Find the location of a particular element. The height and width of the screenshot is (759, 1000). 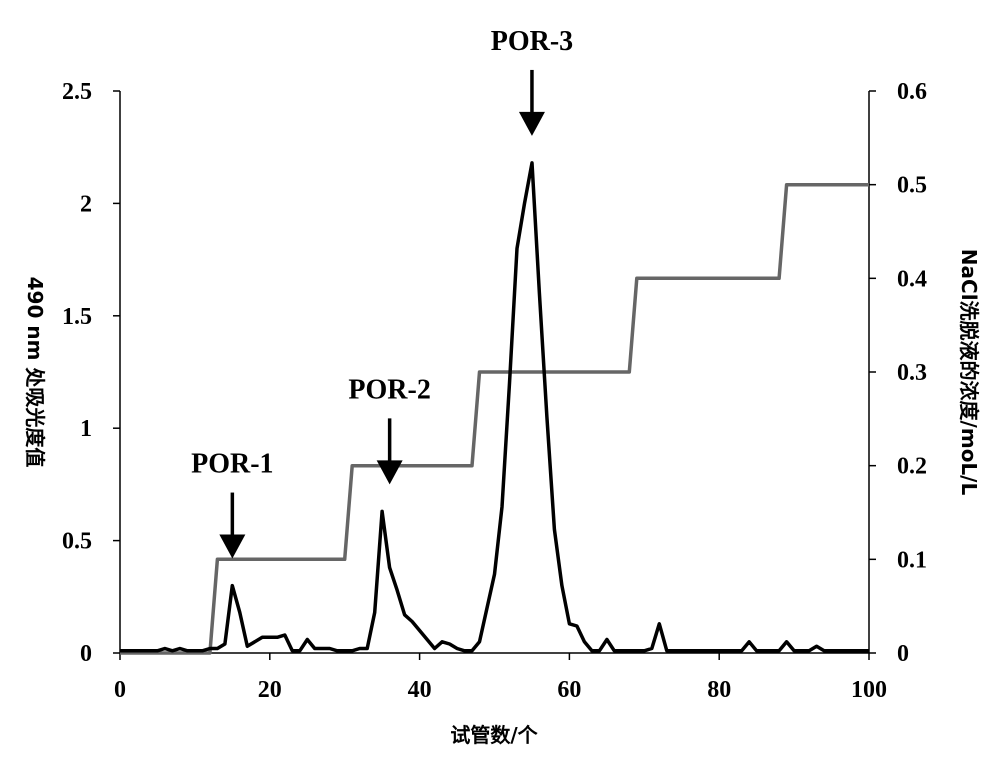

x-tick-label: 20 is located at coordinates (270, 690).